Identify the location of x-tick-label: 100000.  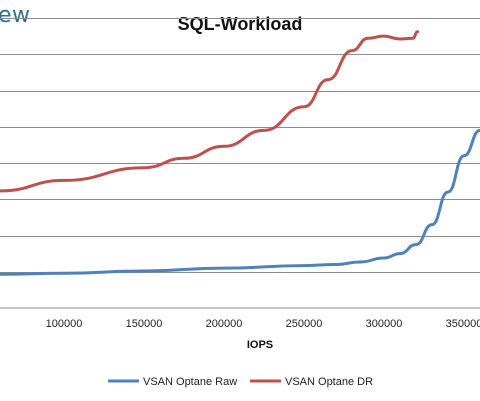
(64, 324).